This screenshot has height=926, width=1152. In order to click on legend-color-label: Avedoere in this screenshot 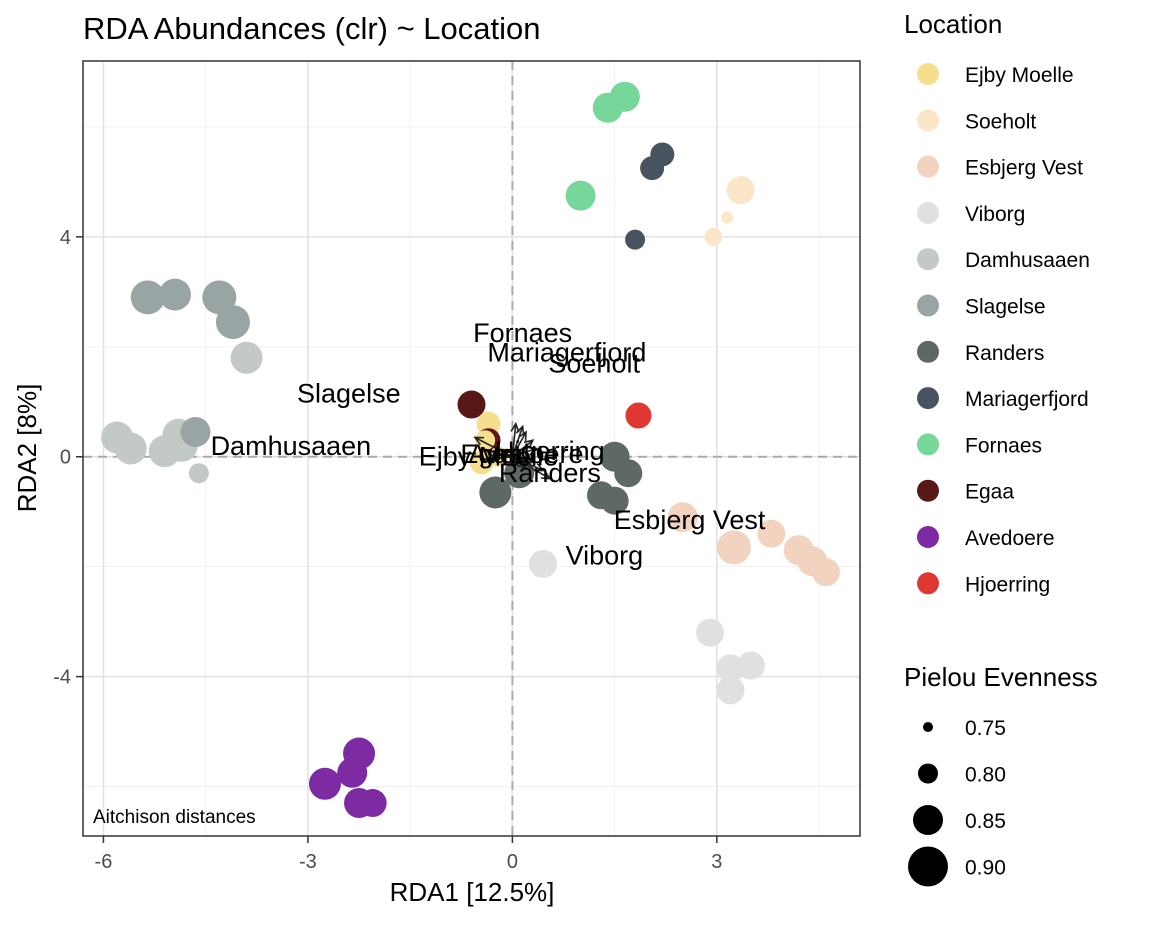, I will do `click(1010, 538)`.